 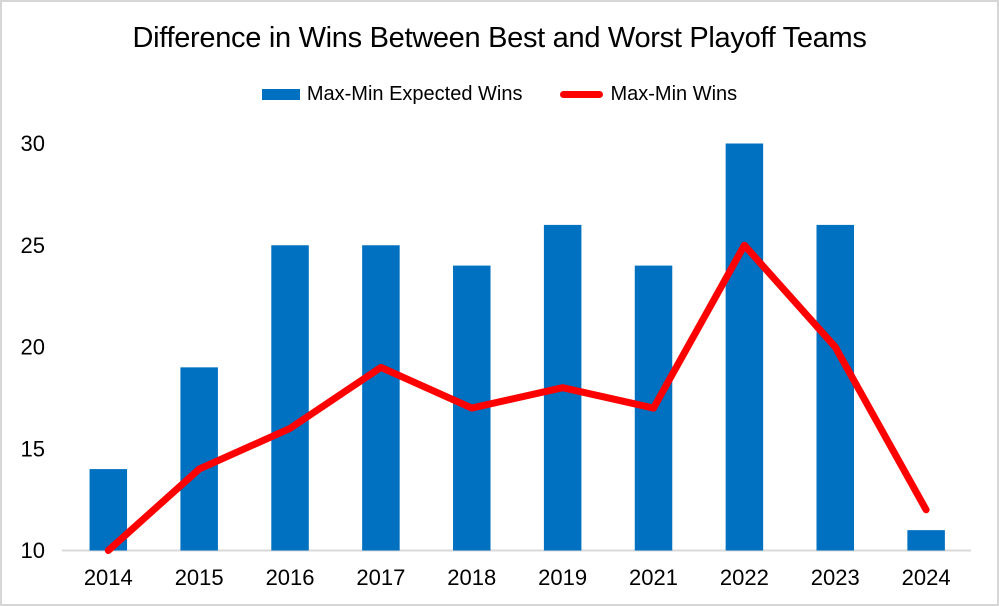 What do you see at coordinates (414, 94) in the screenshot?
I see `legend-label-expected-wins: Max-Min Expected Wins` at bounding box center [414, 94].